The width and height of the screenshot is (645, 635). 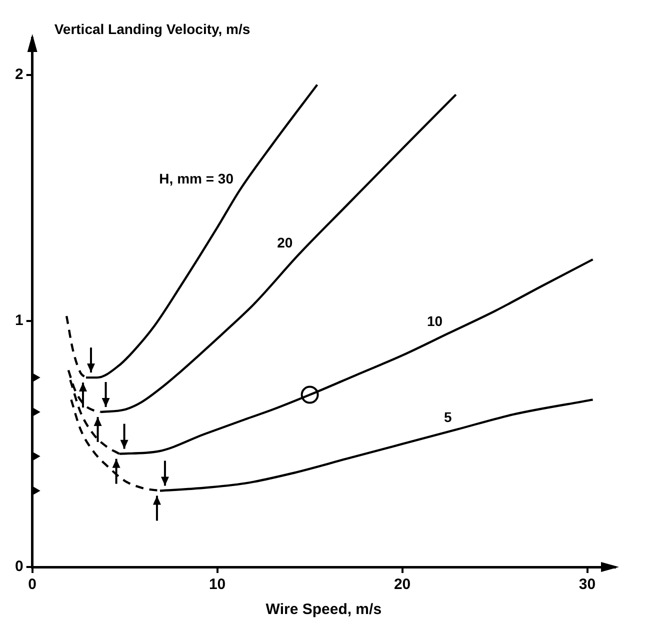 I want to click on y-axis-title: Vertical Landing Velocity, m/s, so click(x=152, y=28).